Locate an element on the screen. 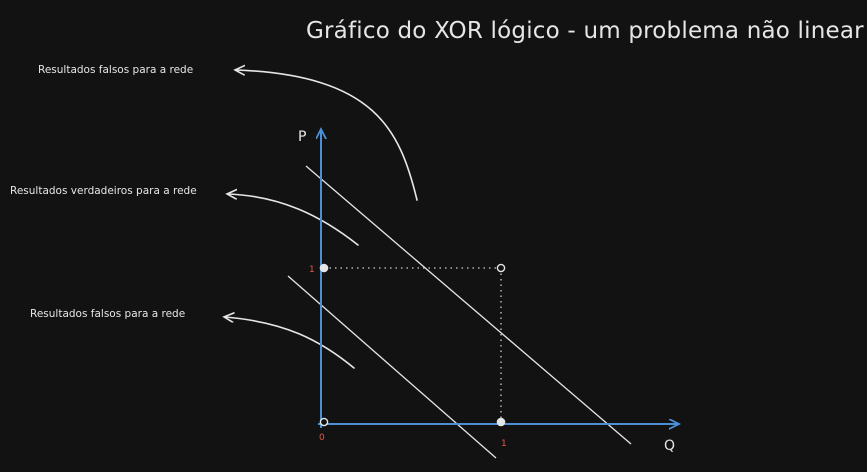  decision-boundary-lower is located at coordinates (392, 367).